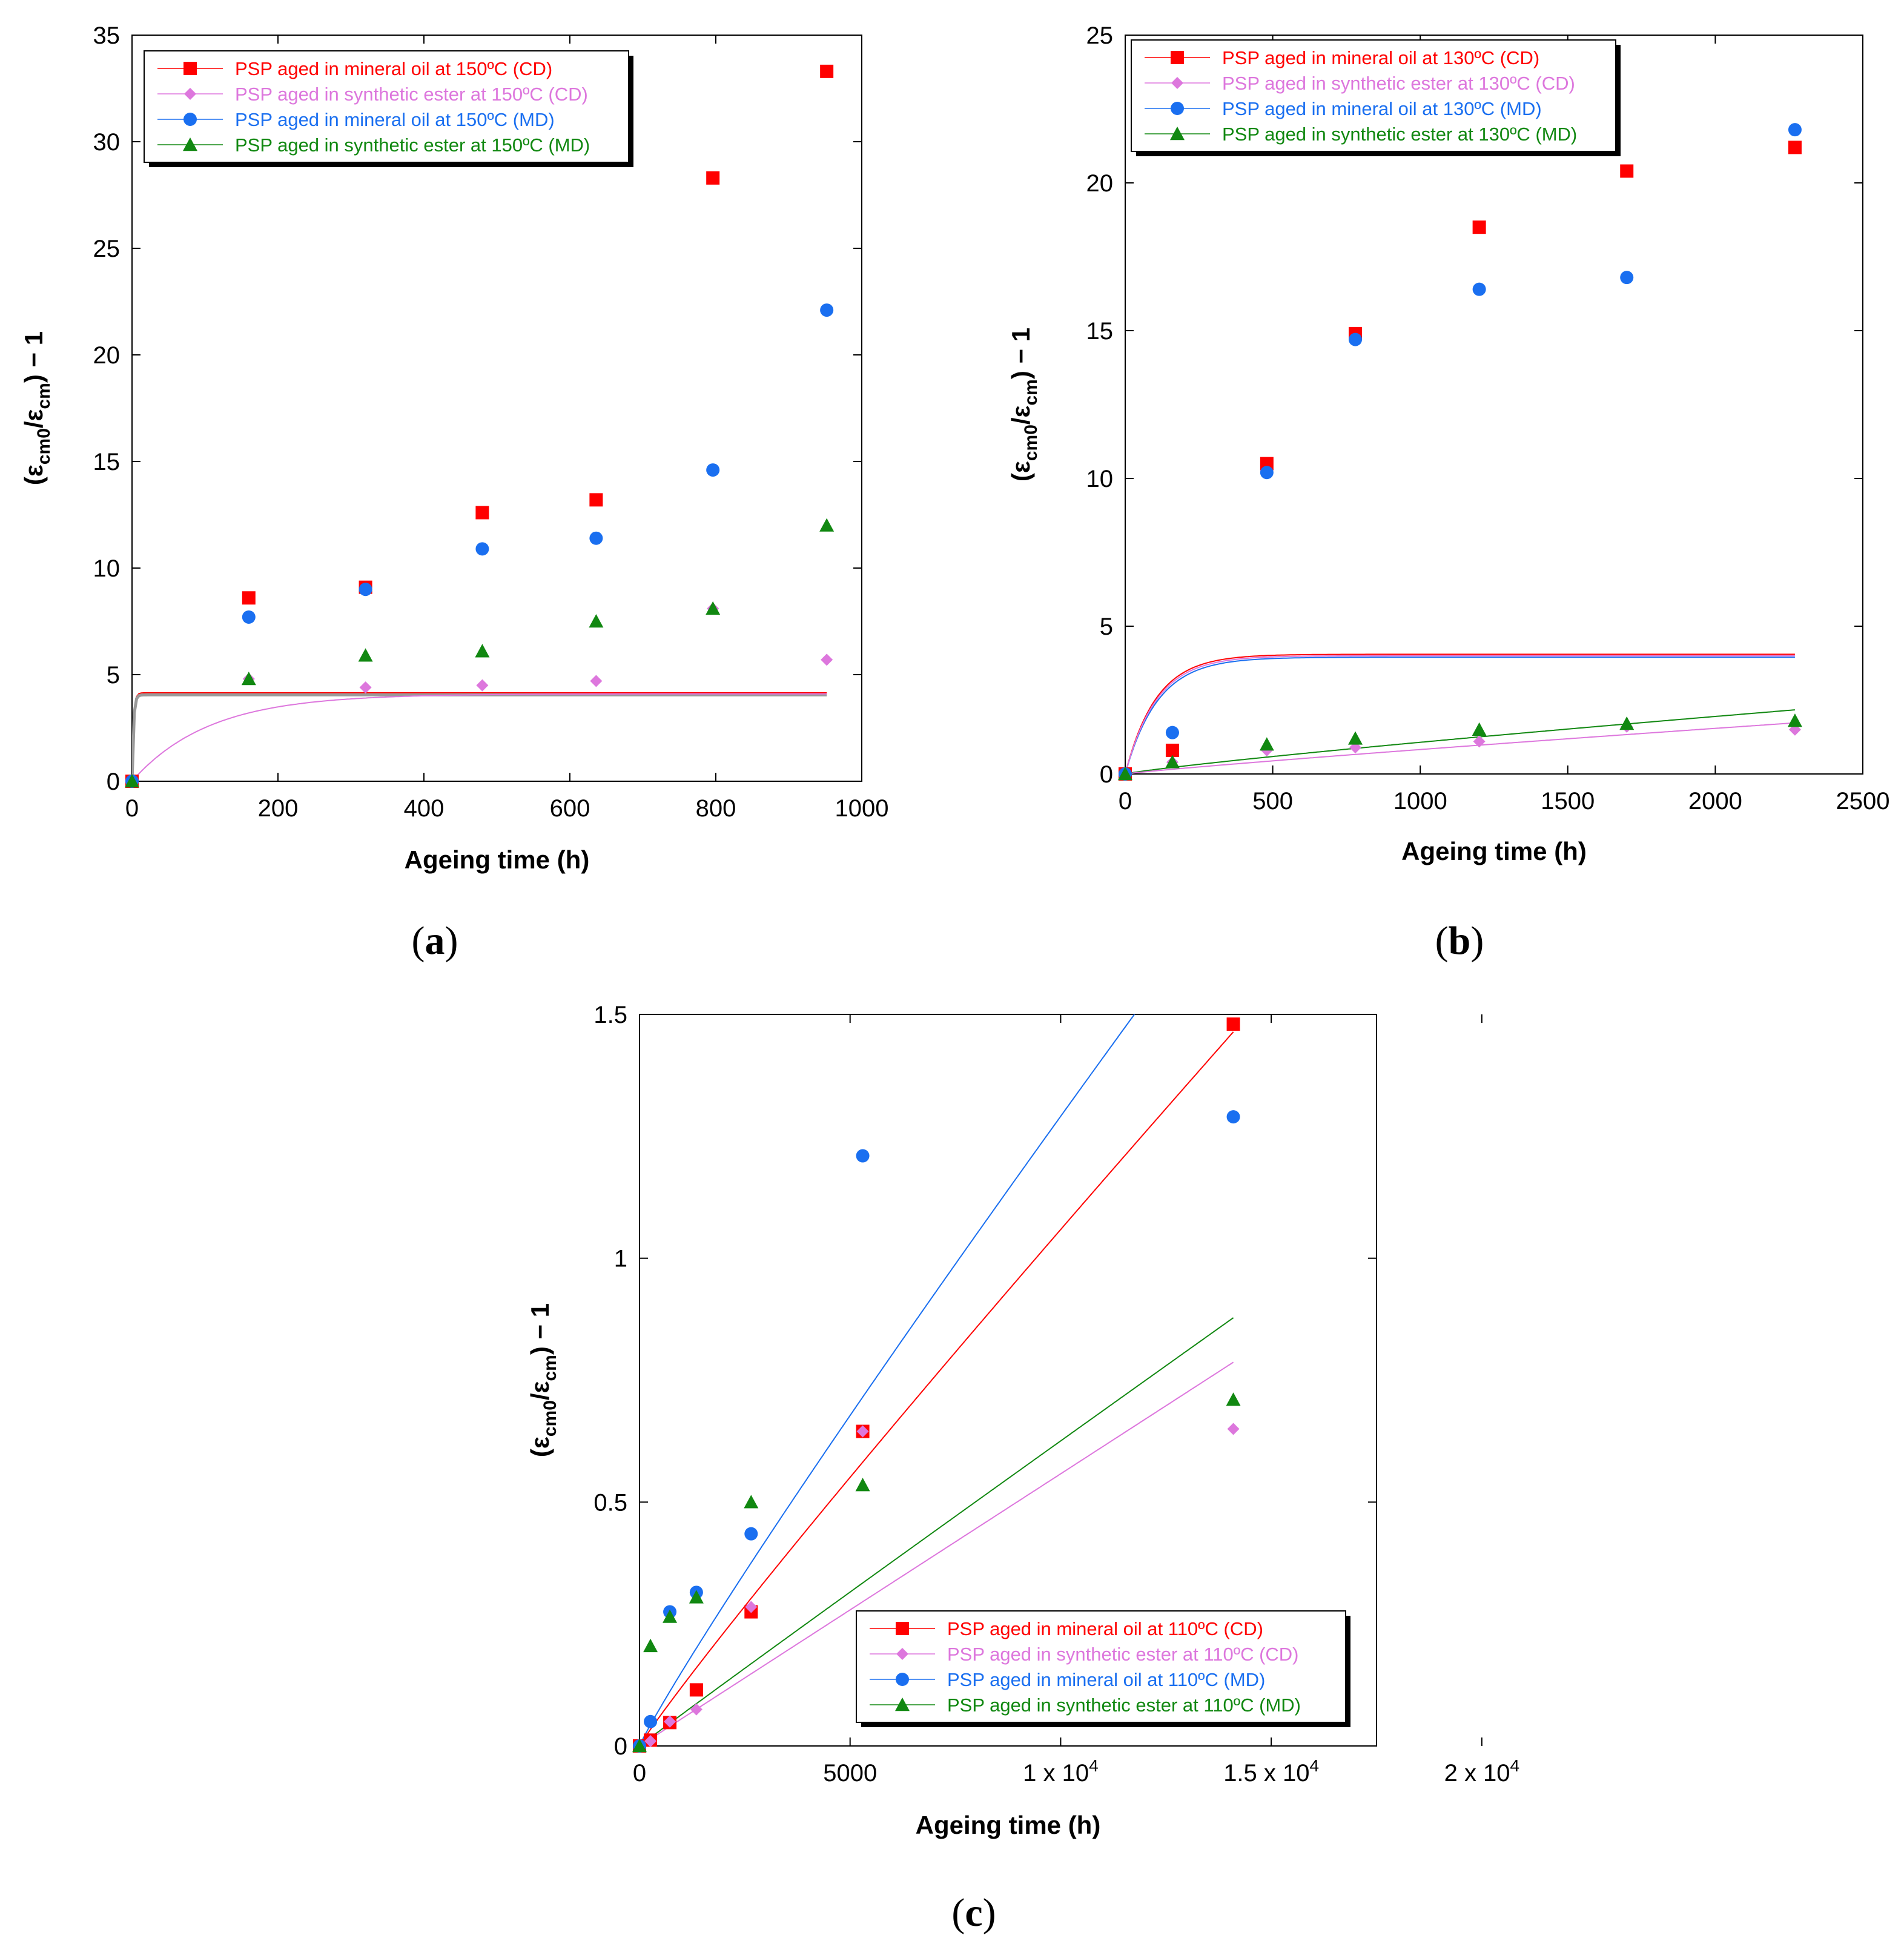  Describe the element at coordinates (1420, 801) in the screenshot. I see `x-tick-label: 1000` at that location.